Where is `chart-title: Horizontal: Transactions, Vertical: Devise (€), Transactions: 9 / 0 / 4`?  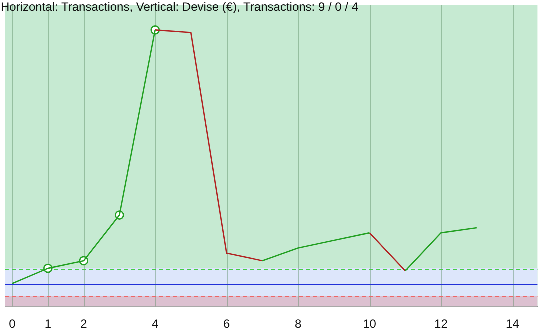
chart-title: Horizontal: Transactions, Vertical: Devise (€), Transactions: 9 / 0 / 4 is located at coordinates (179, 7).